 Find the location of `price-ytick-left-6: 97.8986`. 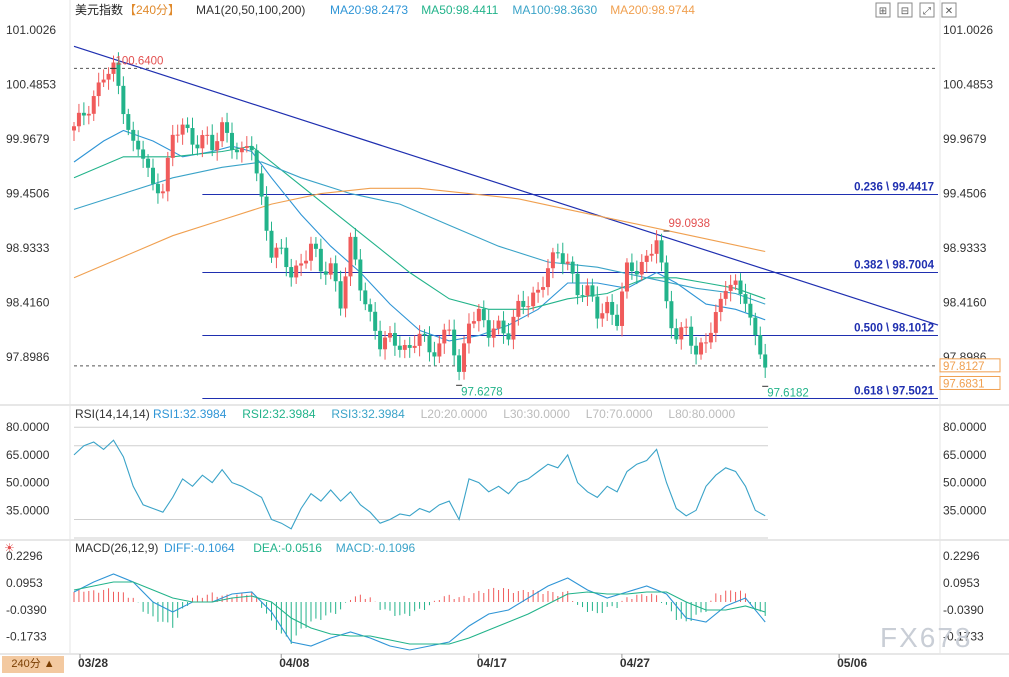

price-ytick-left-6: 97.8986 is located at coordinates (28, 357).